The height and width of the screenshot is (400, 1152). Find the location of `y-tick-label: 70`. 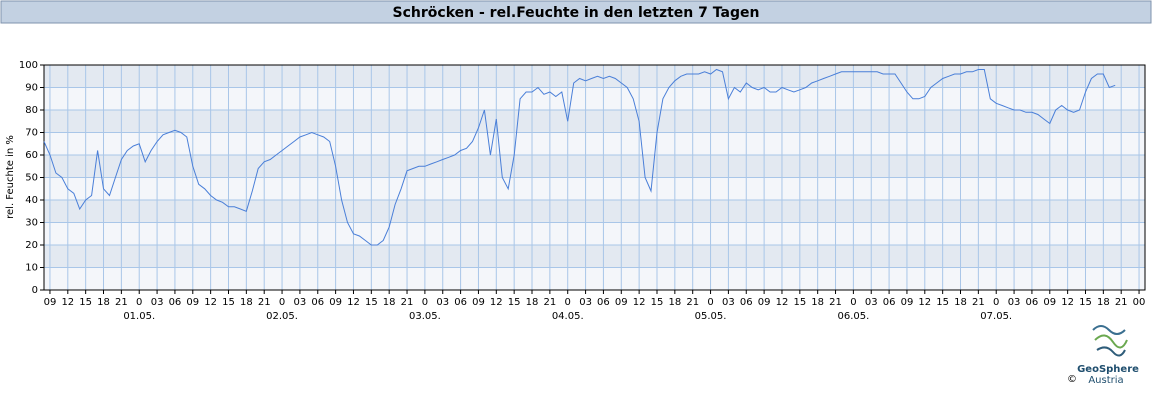

y-tick-label: 70 is located at coordinates (31, 133).